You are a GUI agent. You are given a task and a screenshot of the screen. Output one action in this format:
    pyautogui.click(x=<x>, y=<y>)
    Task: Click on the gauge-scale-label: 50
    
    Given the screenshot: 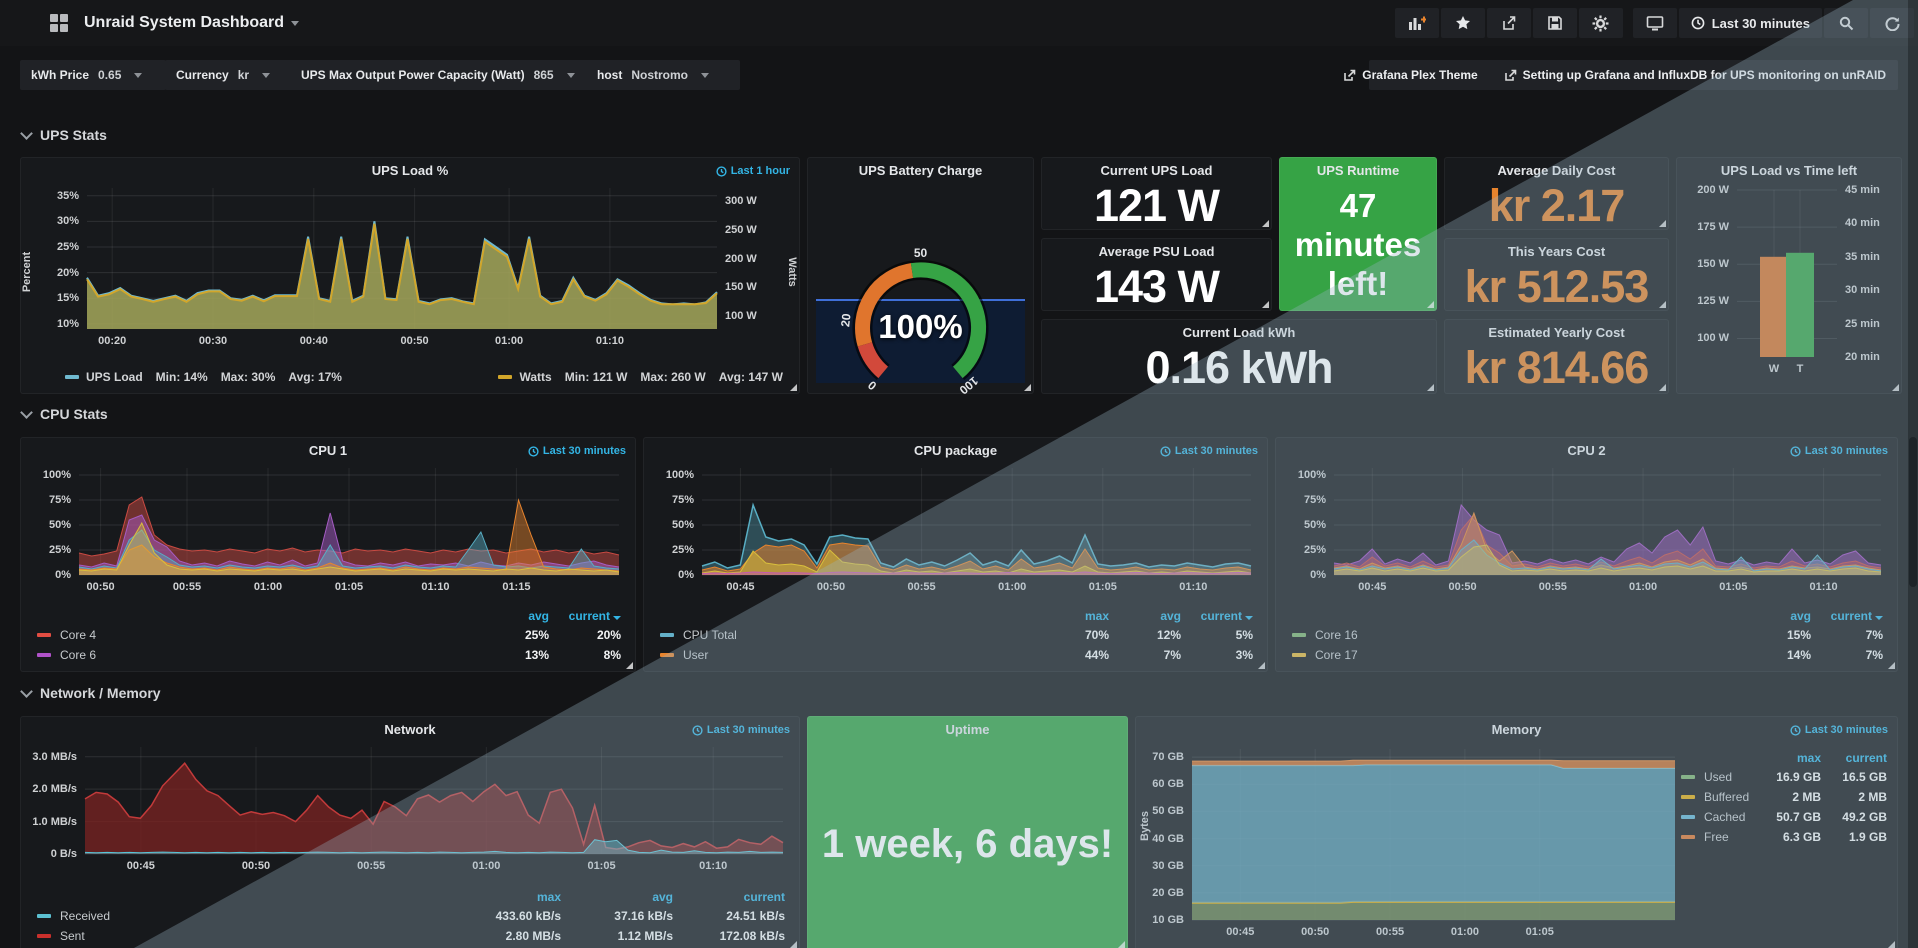 What is the action you would take?
    pyautogui.click(x=921, y=253)
    